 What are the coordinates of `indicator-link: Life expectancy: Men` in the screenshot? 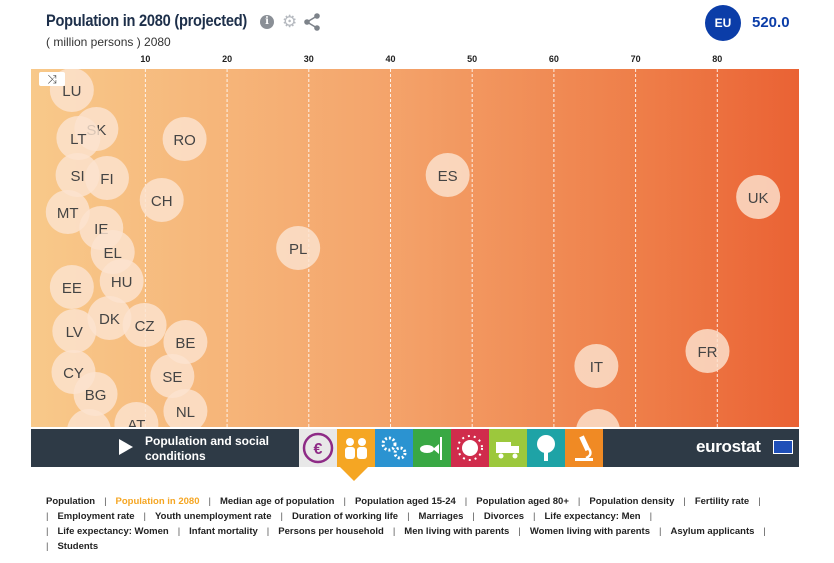 It's located at (592, 516).